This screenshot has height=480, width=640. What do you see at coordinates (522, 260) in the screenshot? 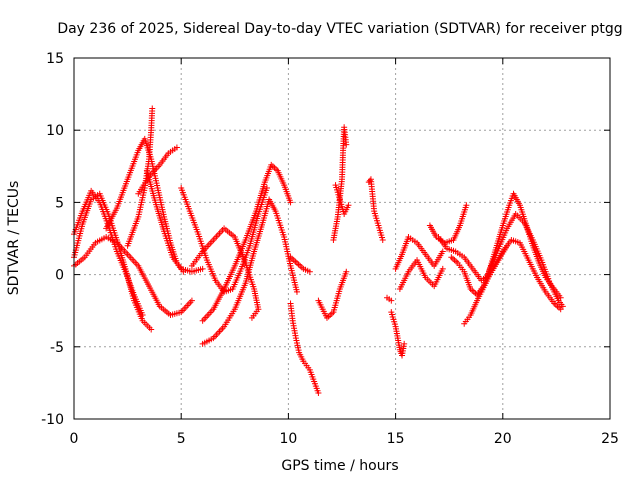
I see `series-satellite-z` at bounding box center [522, 260].